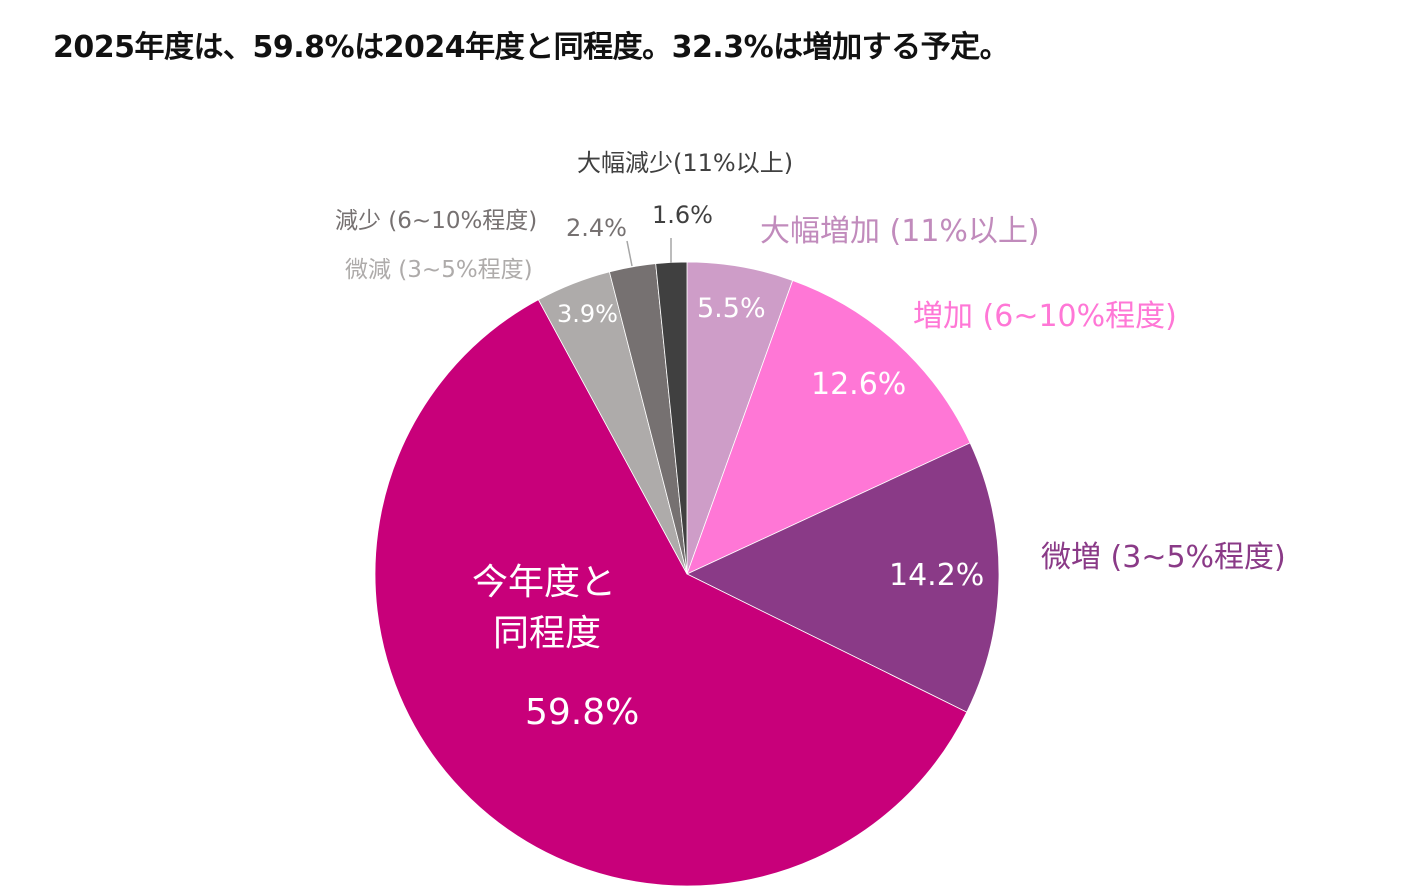 The image size is (1417, 895). What do you see at coordinates (547, 633) in the screenshot?
I see `label-same-line2: 同程度` at bounding box center [547, 633].